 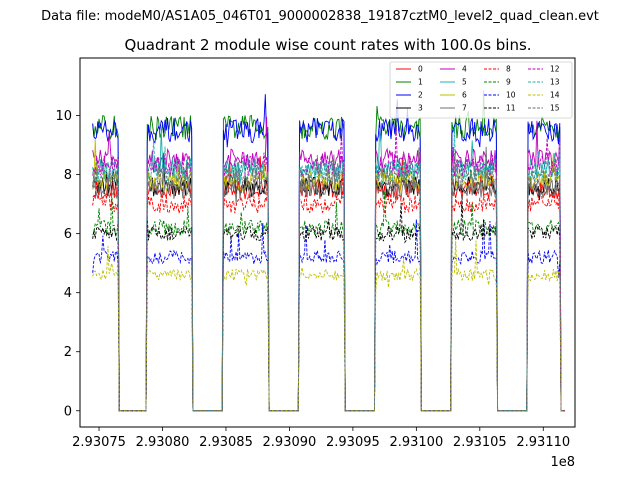 What do you see at coordinates (555, 69) in the screenshot?
I see `legend-label: 12` at bounding box center [555, 69].